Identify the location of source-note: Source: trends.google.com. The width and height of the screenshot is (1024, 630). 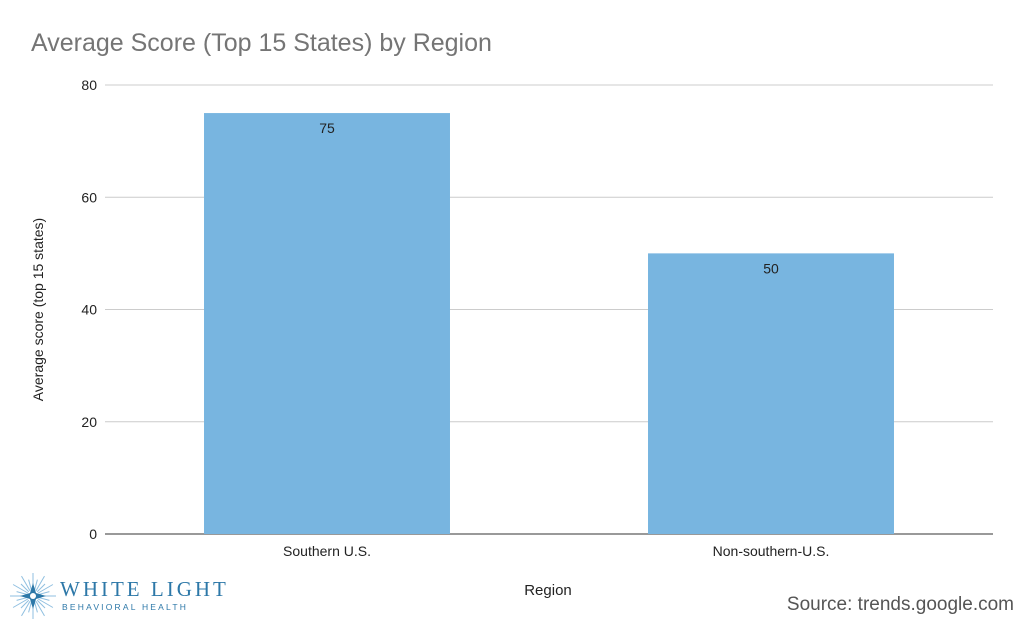
(900, 604).